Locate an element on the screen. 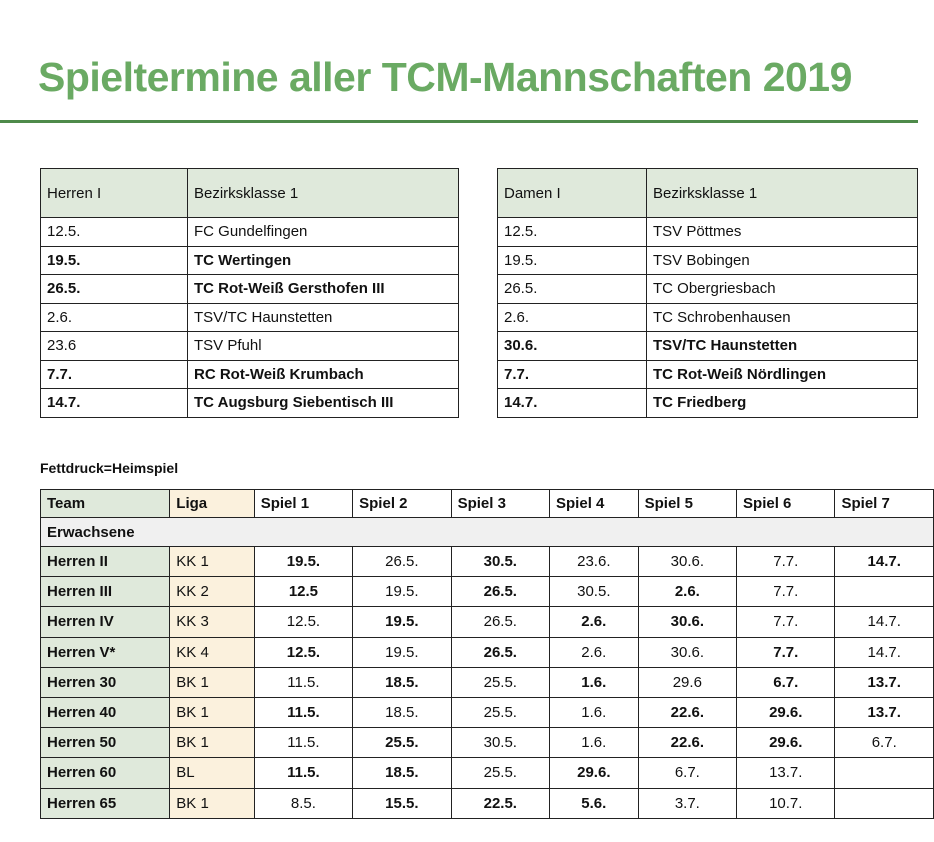 The height and width of the screenshot is (842, 934). game-date-5: 2.6. is located at coordinates (687, 592).